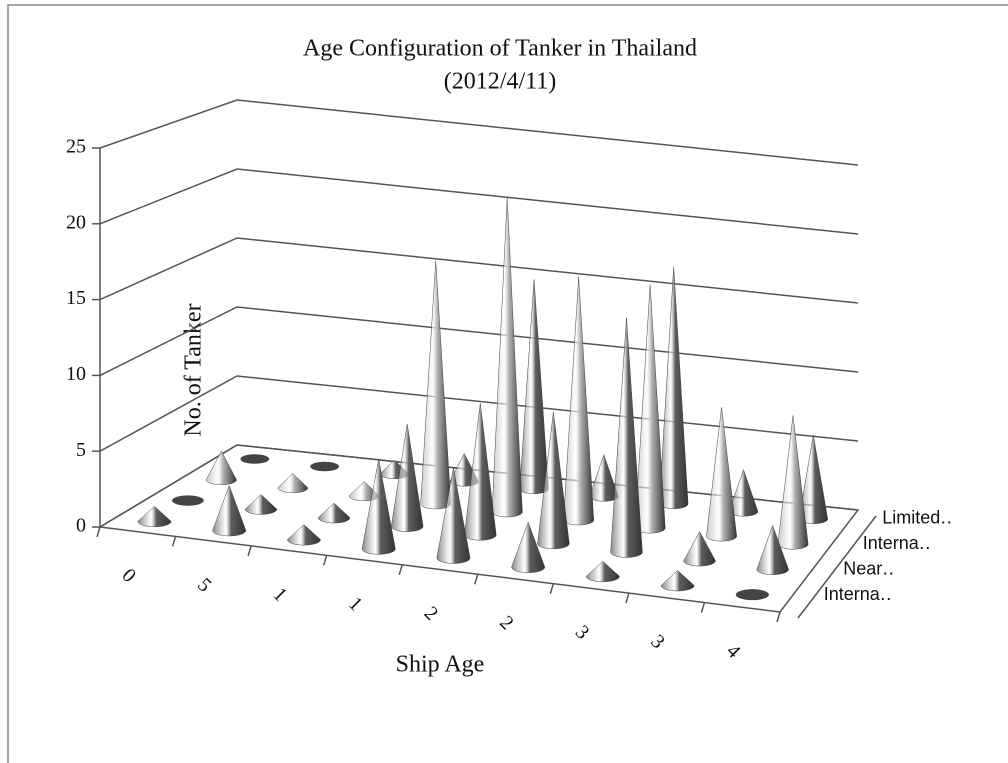 Image resolution: width=1008 pixels, height=763 pixels. What do you see at coordinates (128, 575) in the screenshot?
I see `x-tick-label: 0` at bounding box center [128, 575].